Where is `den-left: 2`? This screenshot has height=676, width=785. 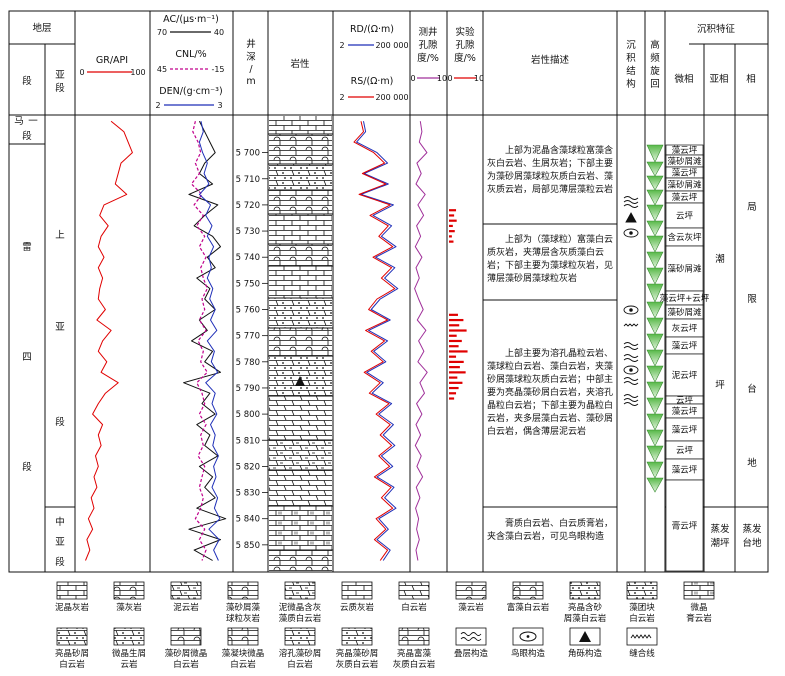
den-left: 2 is located at coordinates (157, 105).